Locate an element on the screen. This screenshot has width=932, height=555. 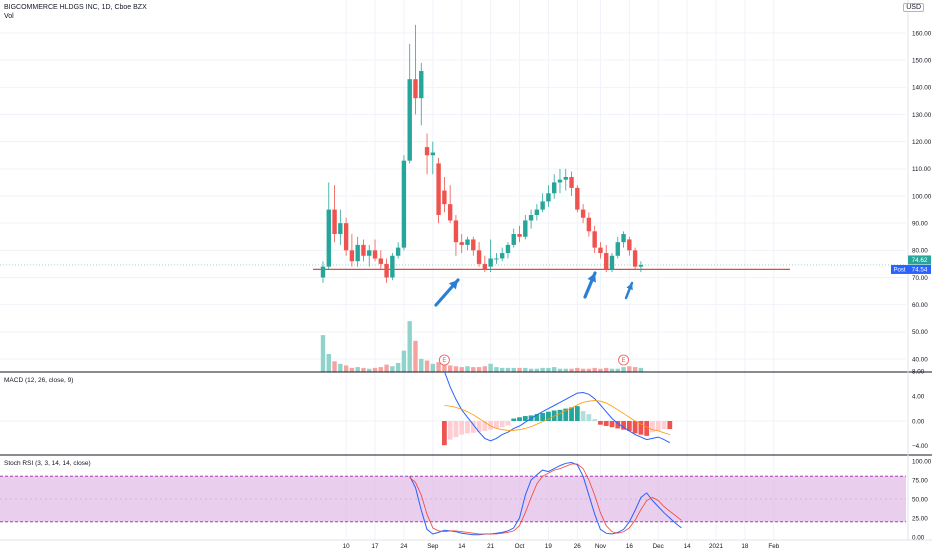
time-tick-label: Sep is located at coordinates (433, 546).